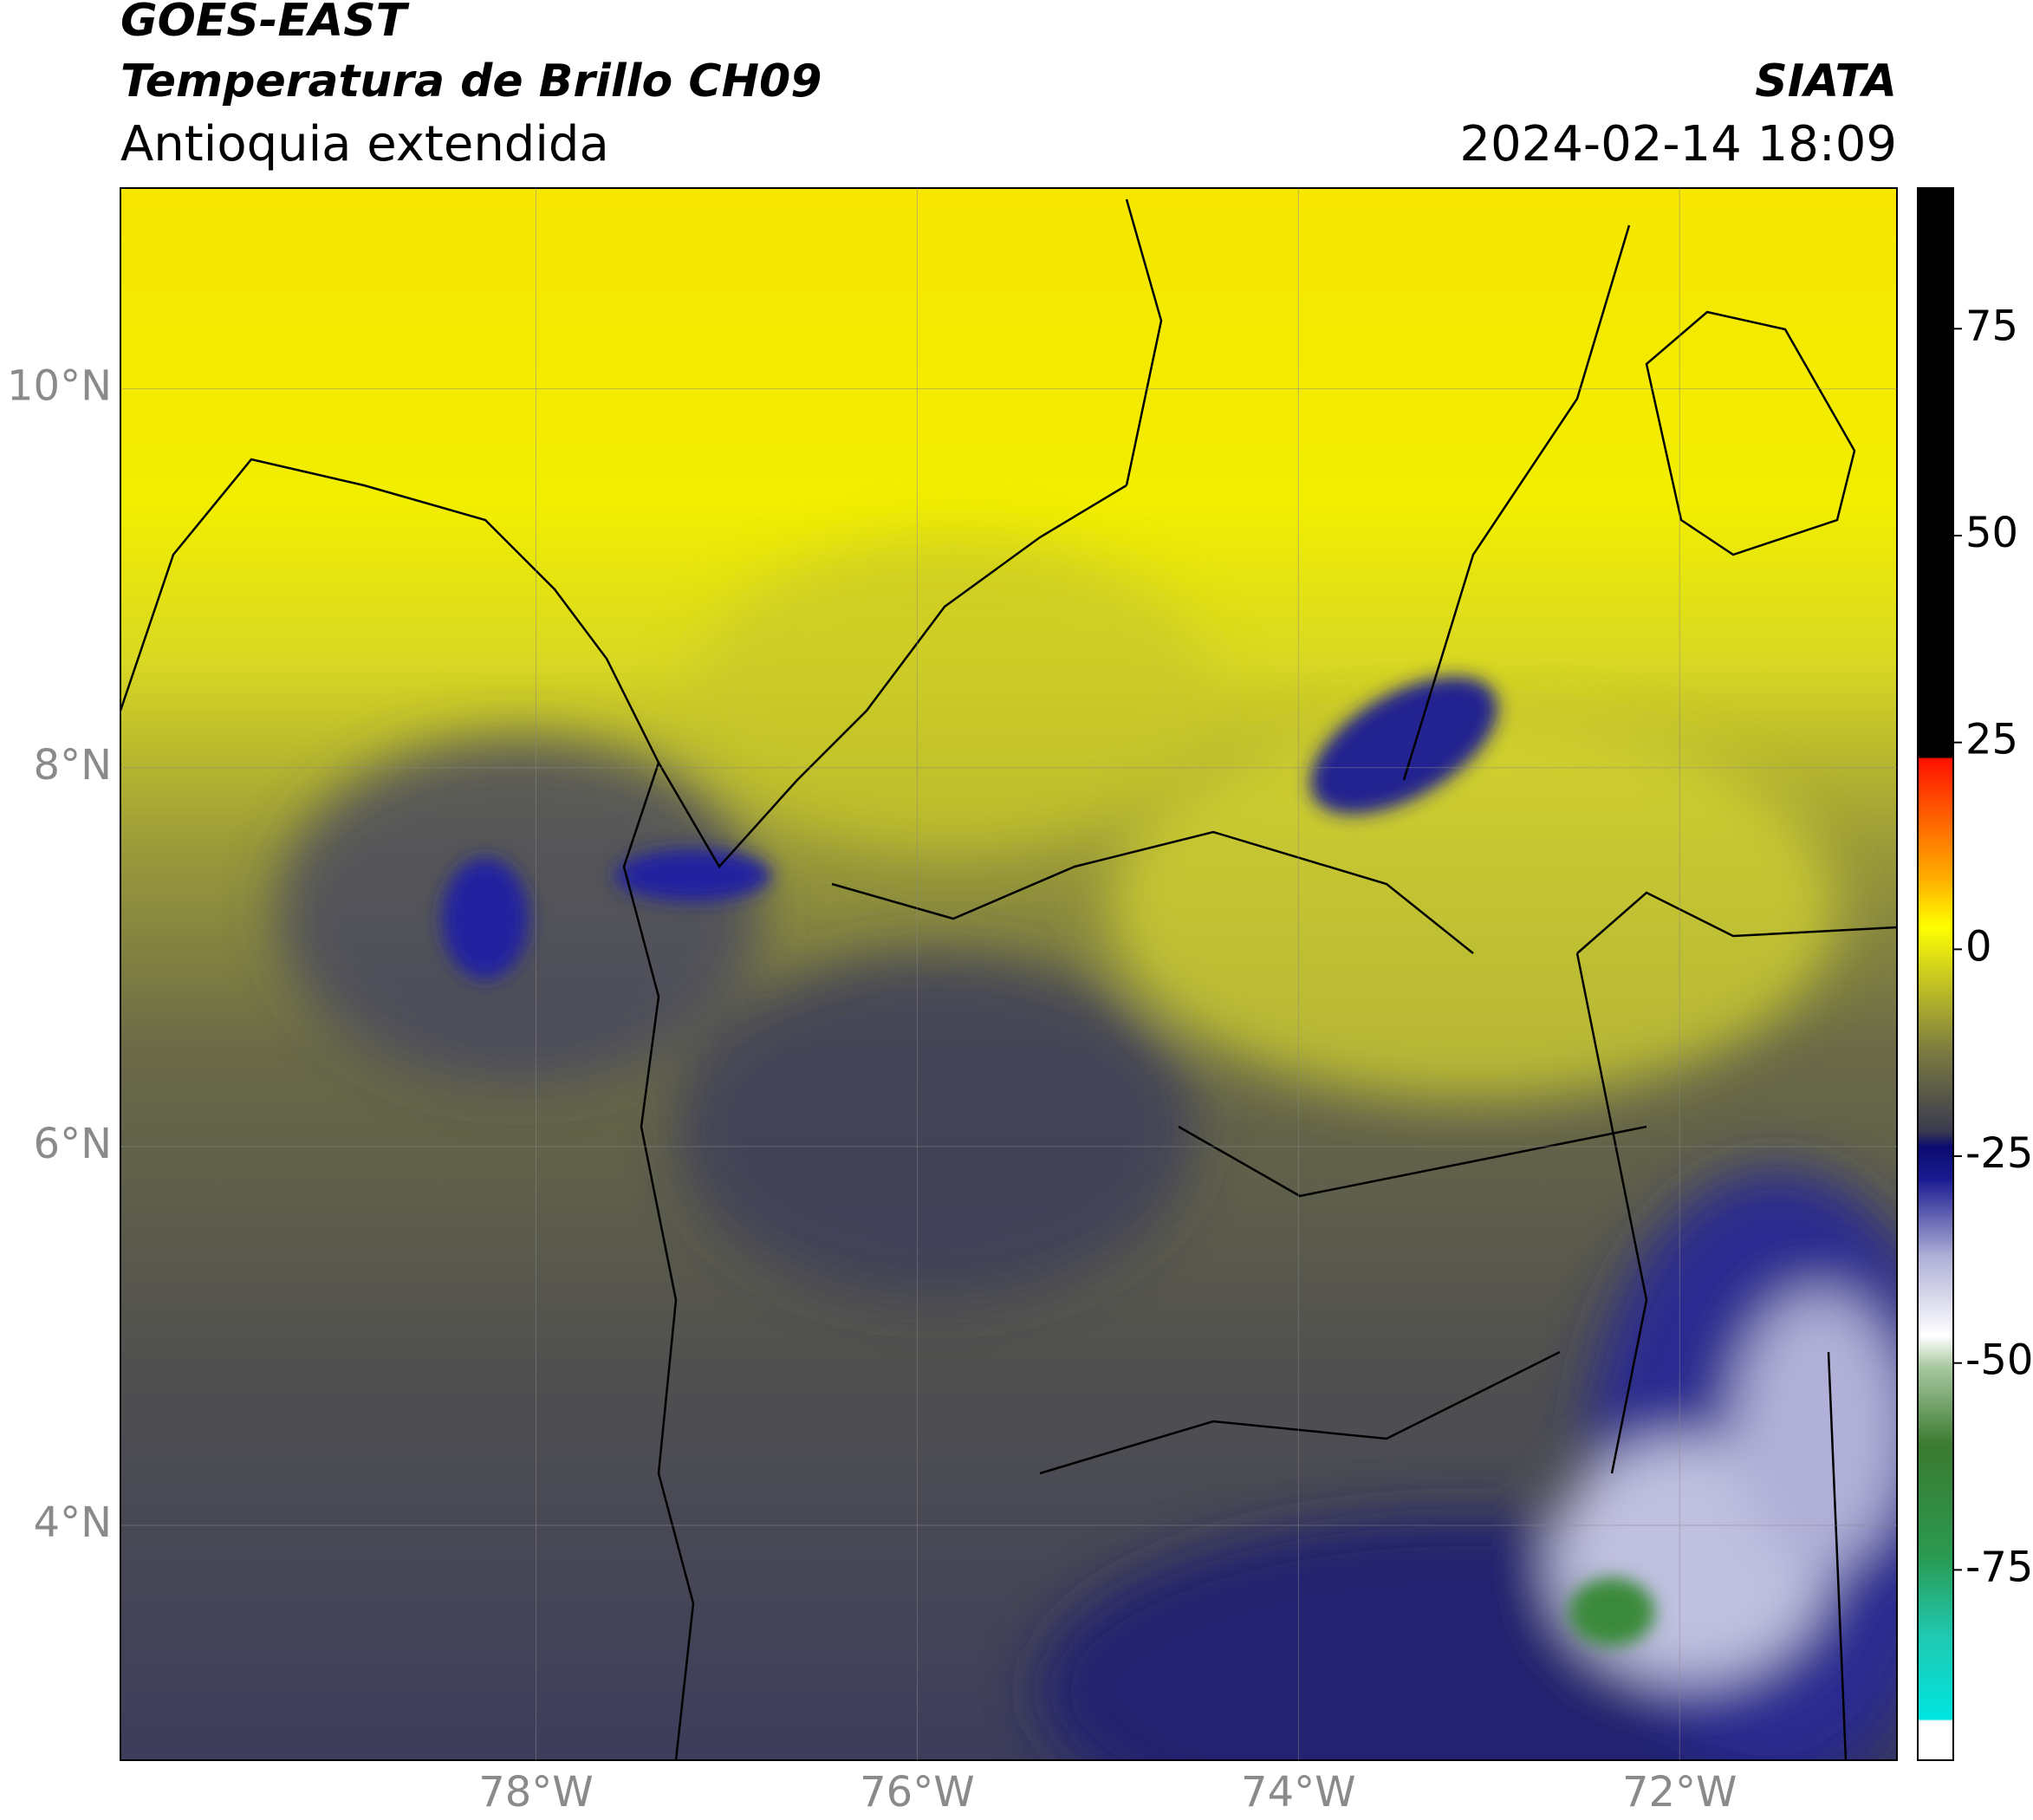 The image size is (2033, 1820). I want to click on colorbar-tick-label: 0, so click(1978, 946).